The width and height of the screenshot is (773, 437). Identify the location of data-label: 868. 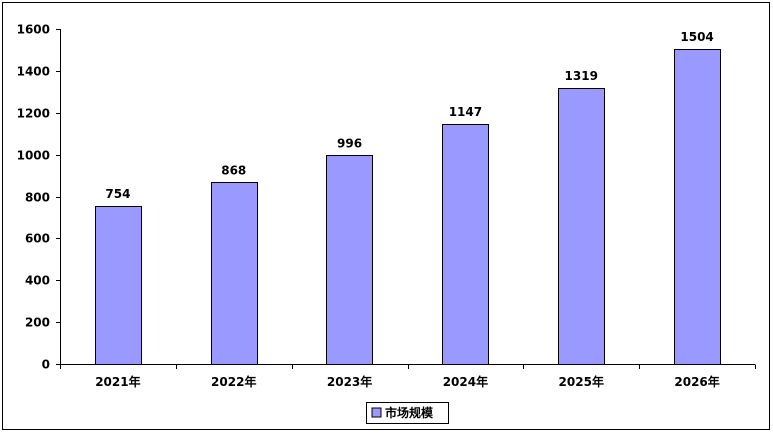
(233, 170).